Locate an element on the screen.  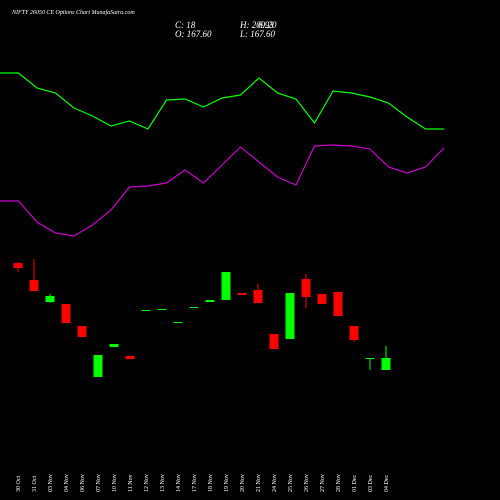
indicator-line is located at coordinates (222, 101).